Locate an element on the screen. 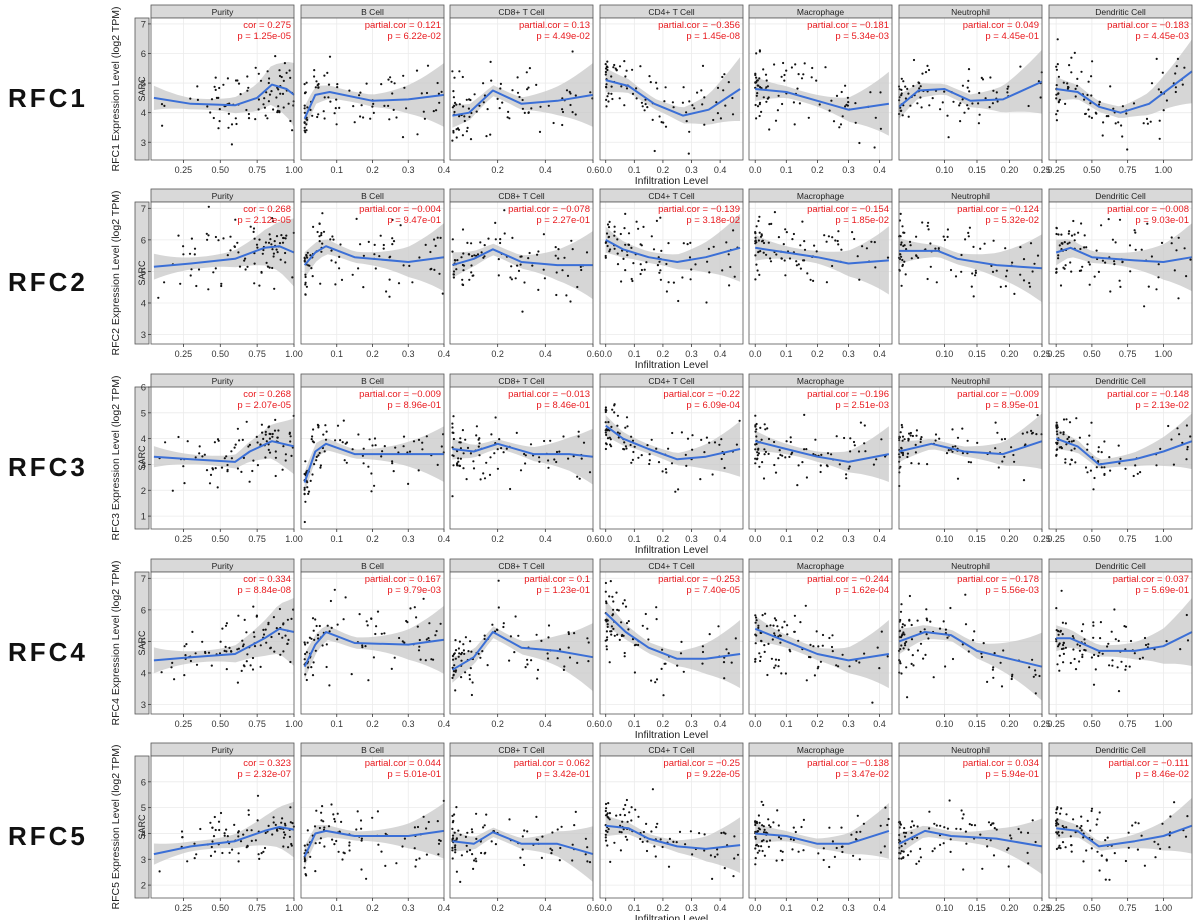 This screenshot has height=920, width=1200. confidence-band is located at coordinates (522, 265).